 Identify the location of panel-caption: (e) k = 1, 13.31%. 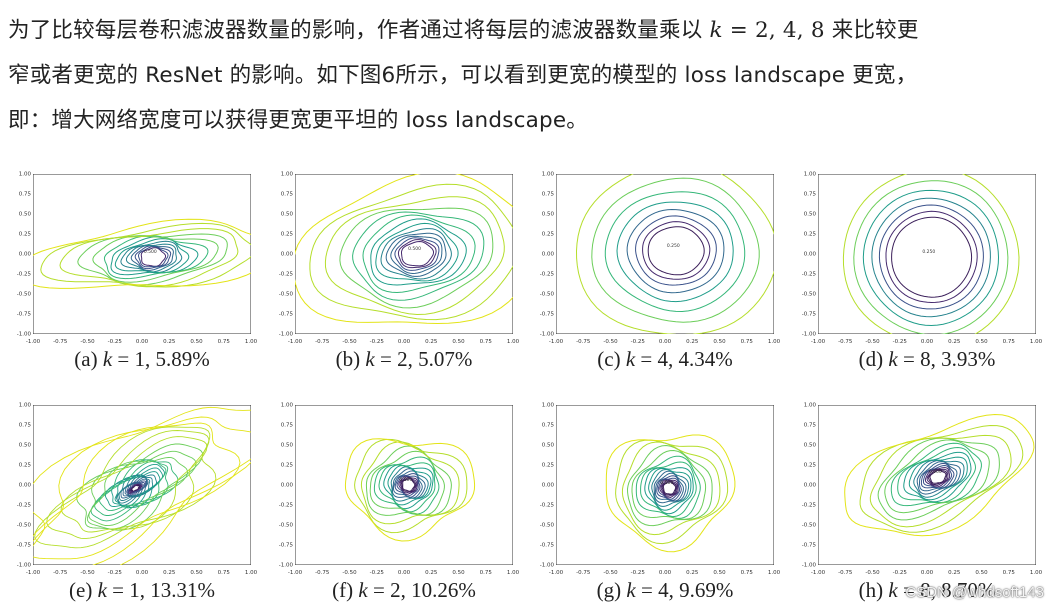
(142, 590).